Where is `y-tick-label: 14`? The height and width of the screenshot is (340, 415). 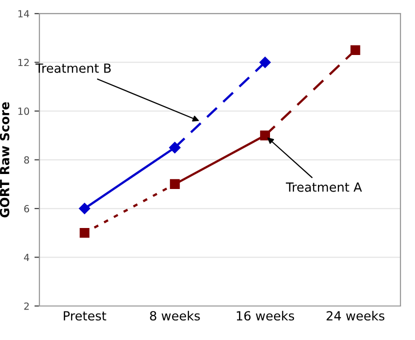
y-tick-label: 14 is located at coordinates (24, 14).